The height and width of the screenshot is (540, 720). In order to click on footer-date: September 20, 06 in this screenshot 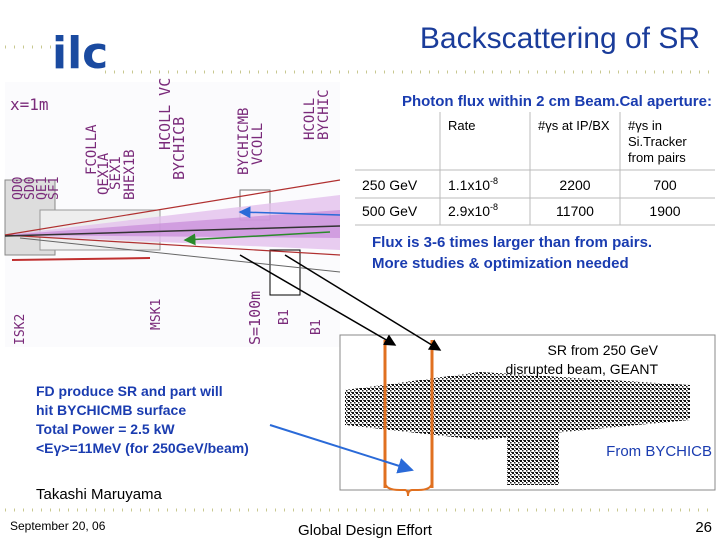, I will do `click(58, 526)`.